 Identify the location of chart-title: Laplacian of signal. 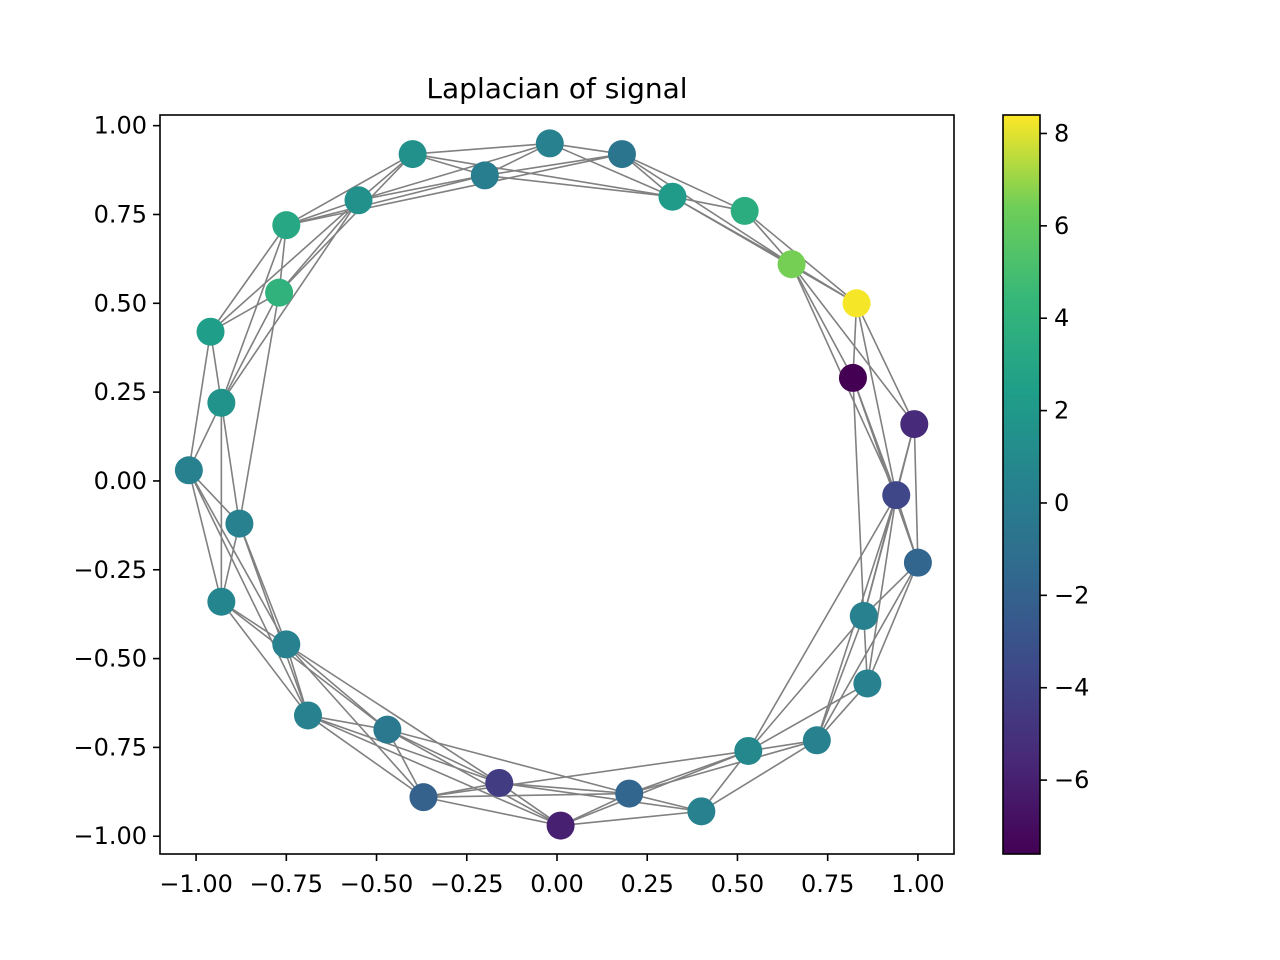
(556, 88).